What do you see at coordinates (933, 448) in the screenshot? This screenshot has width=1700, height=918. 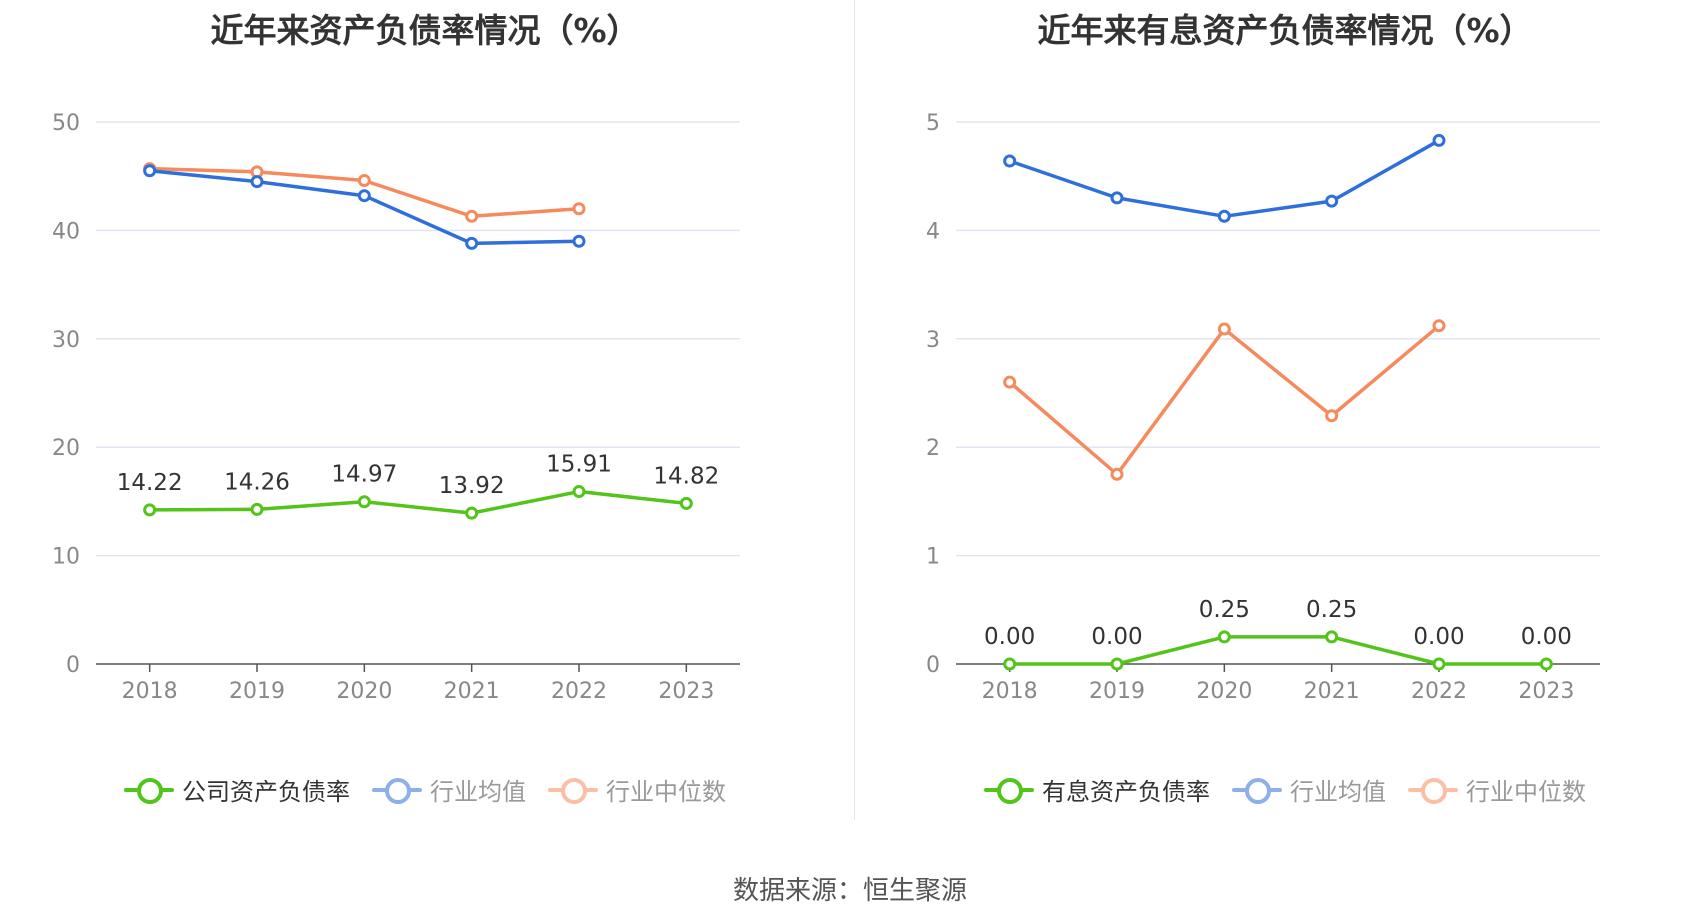 I see `y-tick-label: 2` at bounding box center [933, 448].